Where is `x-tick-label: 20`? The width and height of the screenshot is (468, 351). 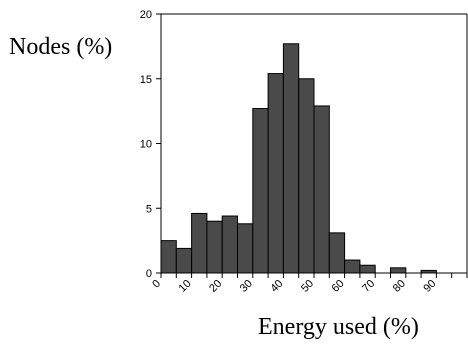 x-tick-label: 20 is located at coordinates (215, 286).